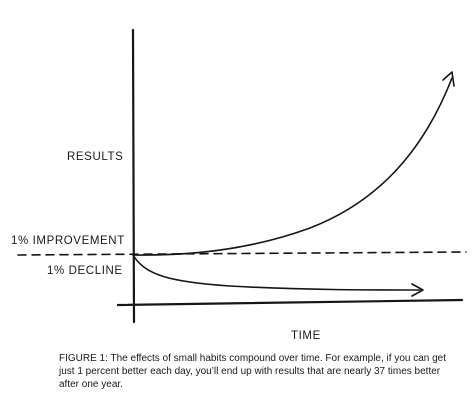 This screenshot has height=400, width=475. I want to click on decline-label: 1% DECLINE, so click(85, 271).